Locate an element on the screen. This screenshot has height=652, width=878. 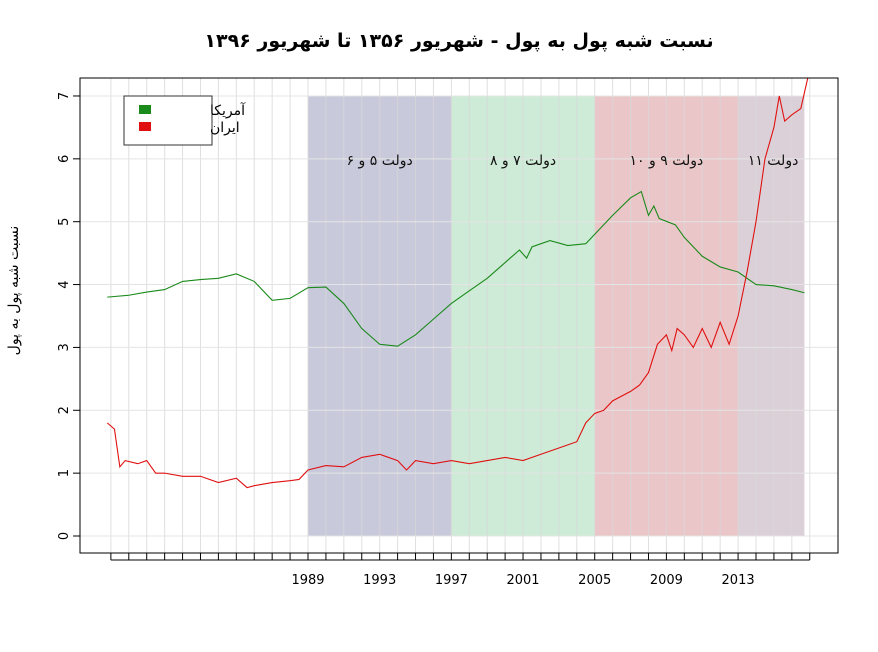
region-label: دولت ۹ و ۱۰ is located at coordinates (667, 161).